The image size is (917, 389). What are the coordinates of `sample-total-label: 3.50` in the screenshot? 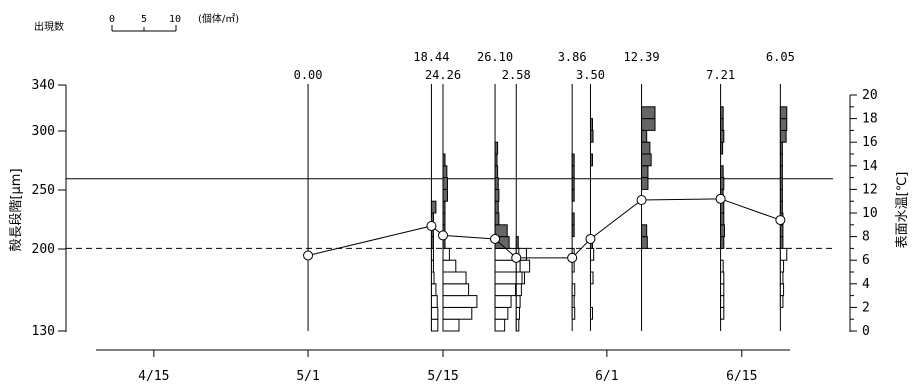 It's located at (590, 75).